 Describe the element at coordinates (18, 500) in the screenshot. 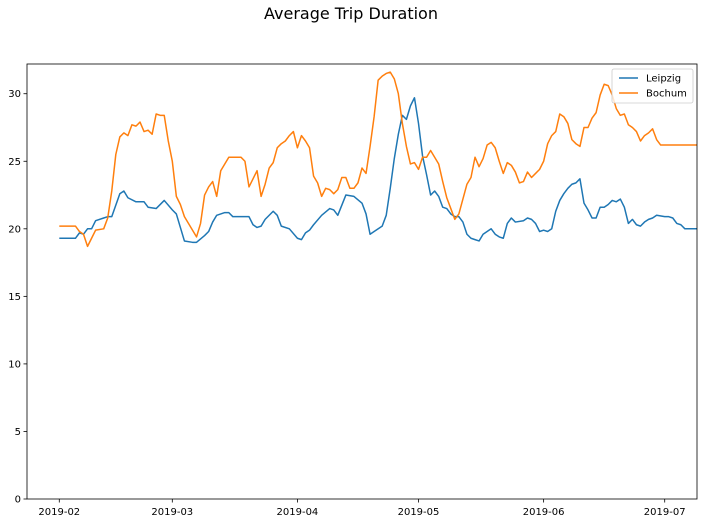

I see `y-tick-label: 0` at that location.